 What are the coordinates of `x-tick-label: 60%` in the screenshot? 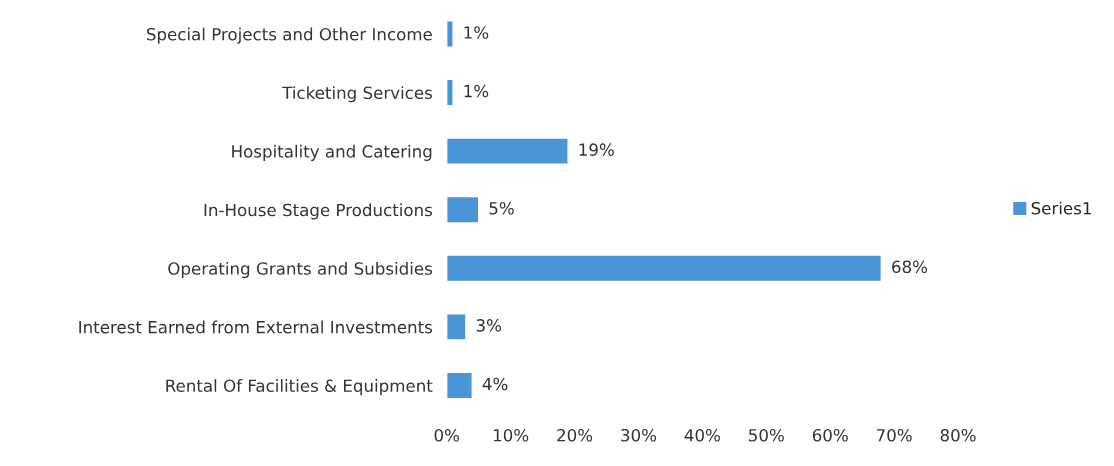 It's located at (830, 435).